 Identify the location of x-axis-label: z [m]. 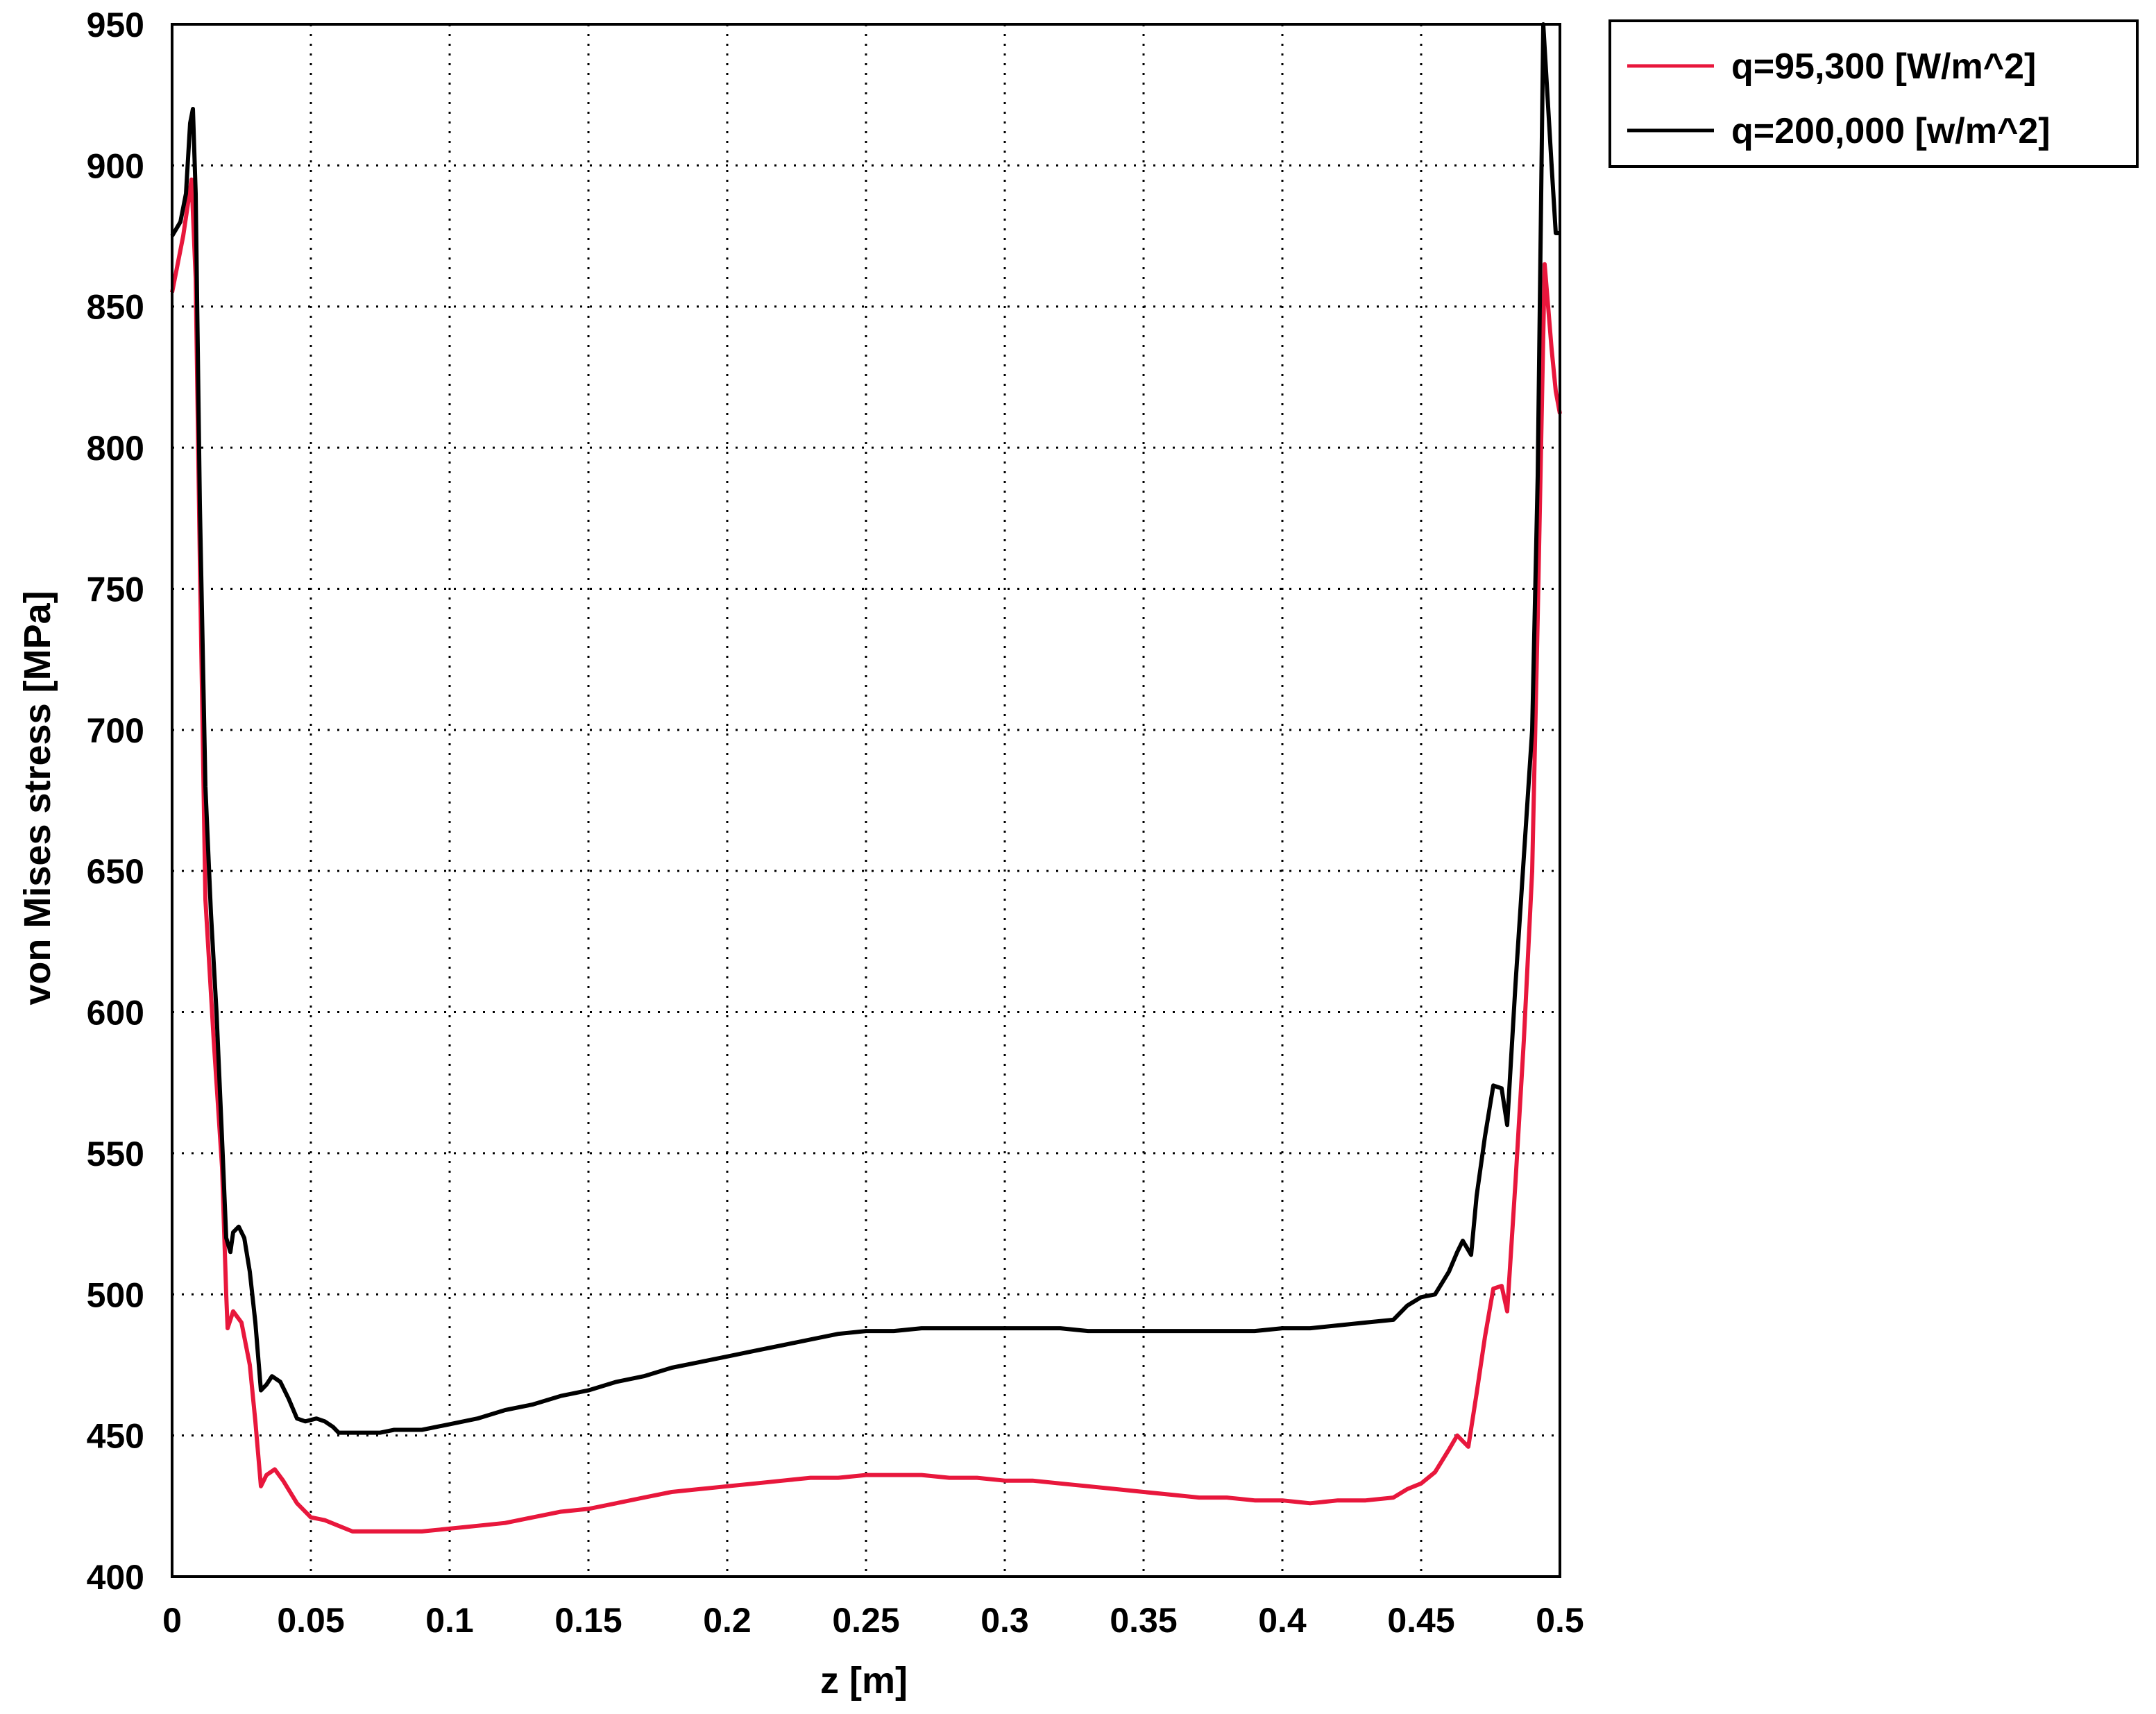
(864, 1681).